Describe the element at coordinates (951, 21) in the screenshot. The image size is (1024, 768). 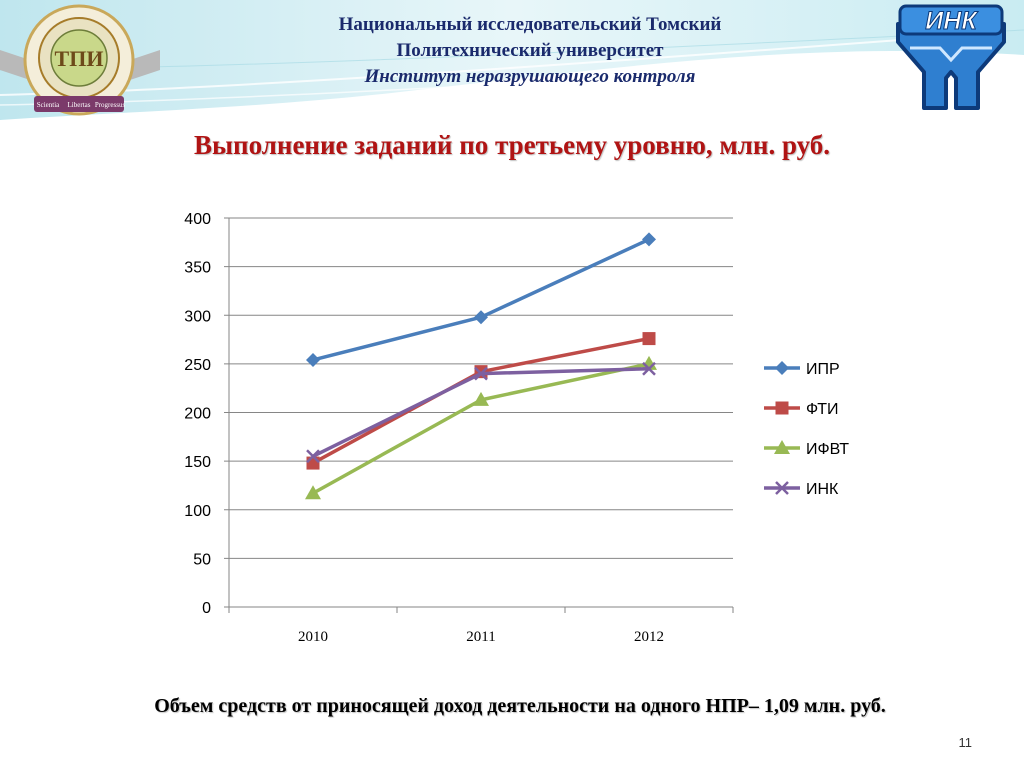
I see `logo-text: ИНК` at that location.